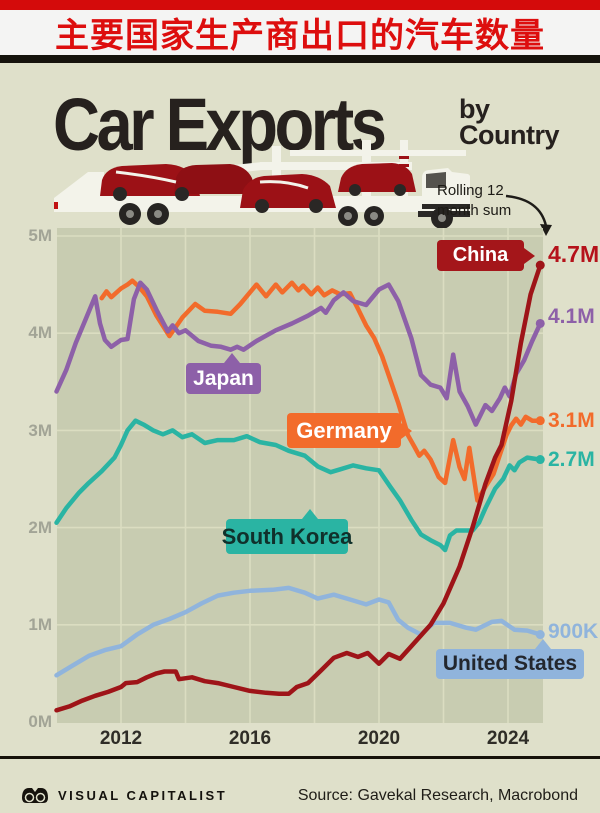 The width and height of the screenshot is (600, 813). What do you see at coordinates (573, 631) in the screenshot?
I see `end-value-label-united-states: 900K` at bounding box center [573, 631].